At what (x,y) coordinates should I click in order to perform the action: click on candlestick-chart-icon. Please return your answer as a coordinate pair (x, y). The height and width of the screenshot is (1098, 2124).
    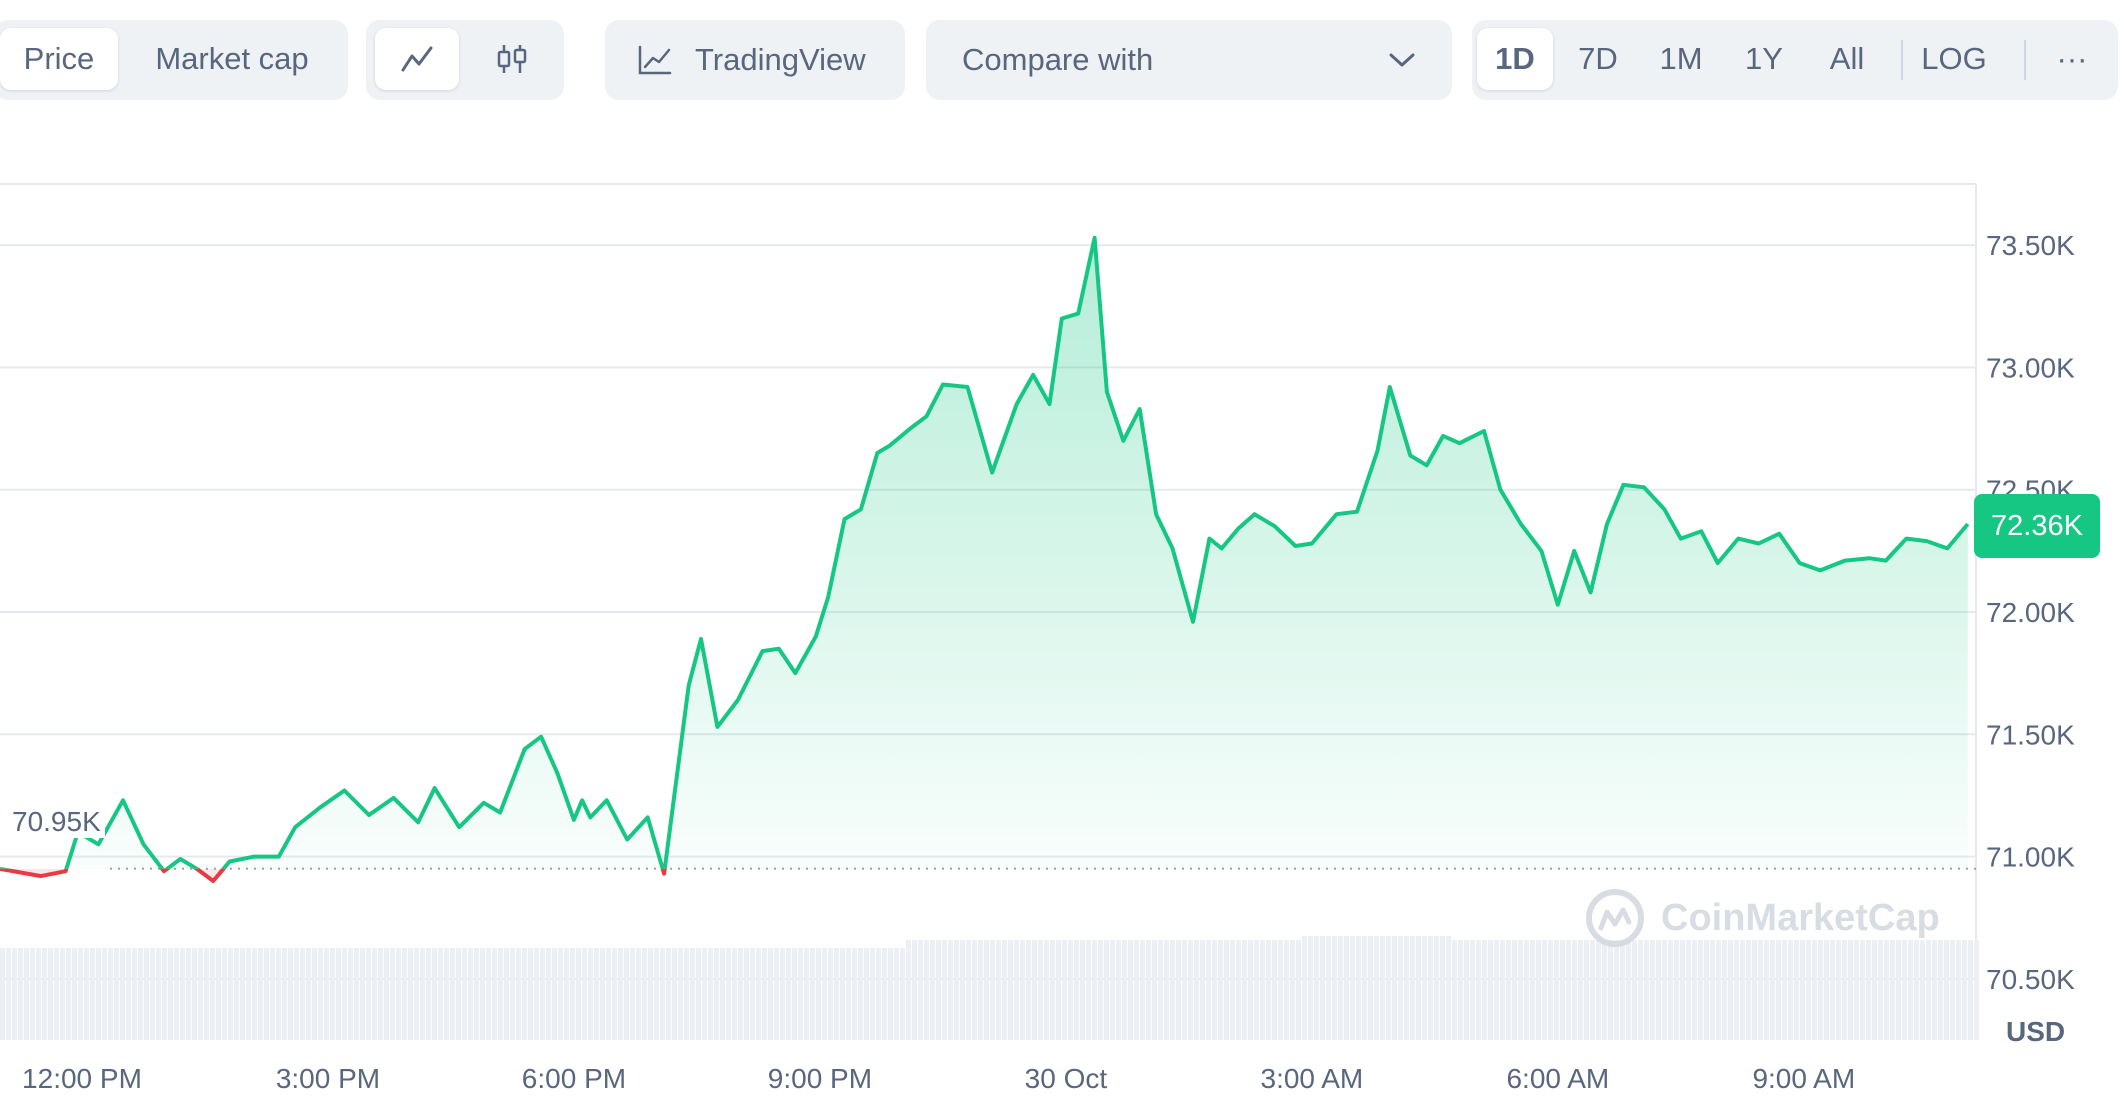
    Looking at the image, I should click on (512, 59).